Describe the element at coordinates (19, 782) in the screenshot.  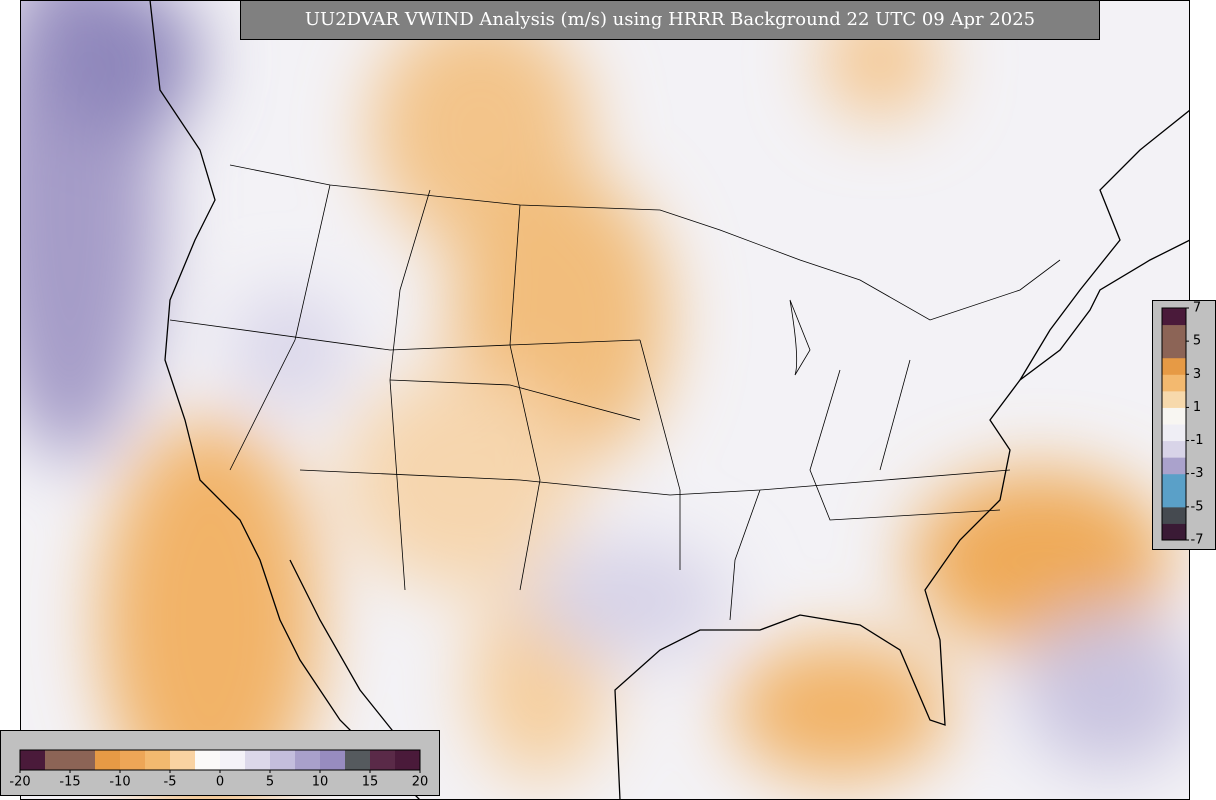
I see `colorbar-tick-label: -20` at that location.